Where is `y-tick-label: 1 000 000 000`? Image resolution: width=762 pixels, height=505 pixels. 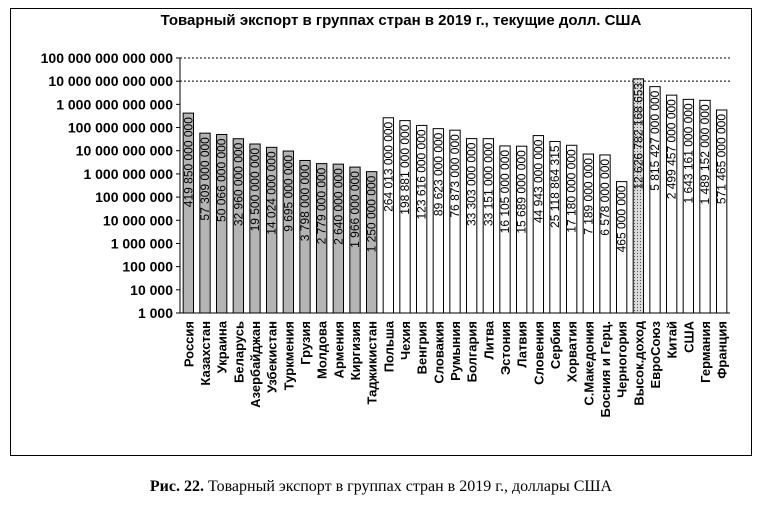
y-tick-label: 1 000 000 000 is located at coordinates (128, 174).